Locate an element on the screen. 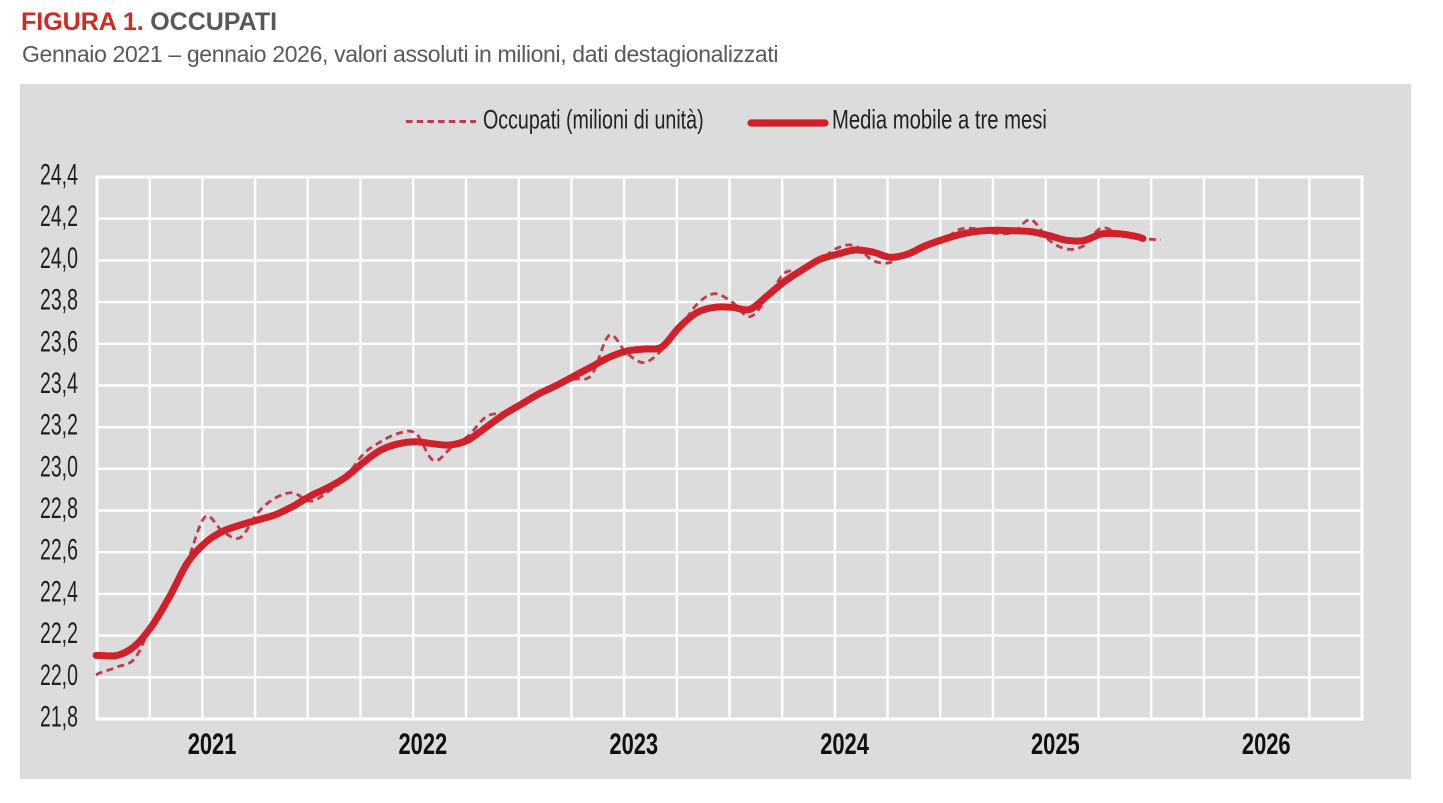 The image size is (1443, 803). svg-text: 22,8 is located at coordinates (59, 508).